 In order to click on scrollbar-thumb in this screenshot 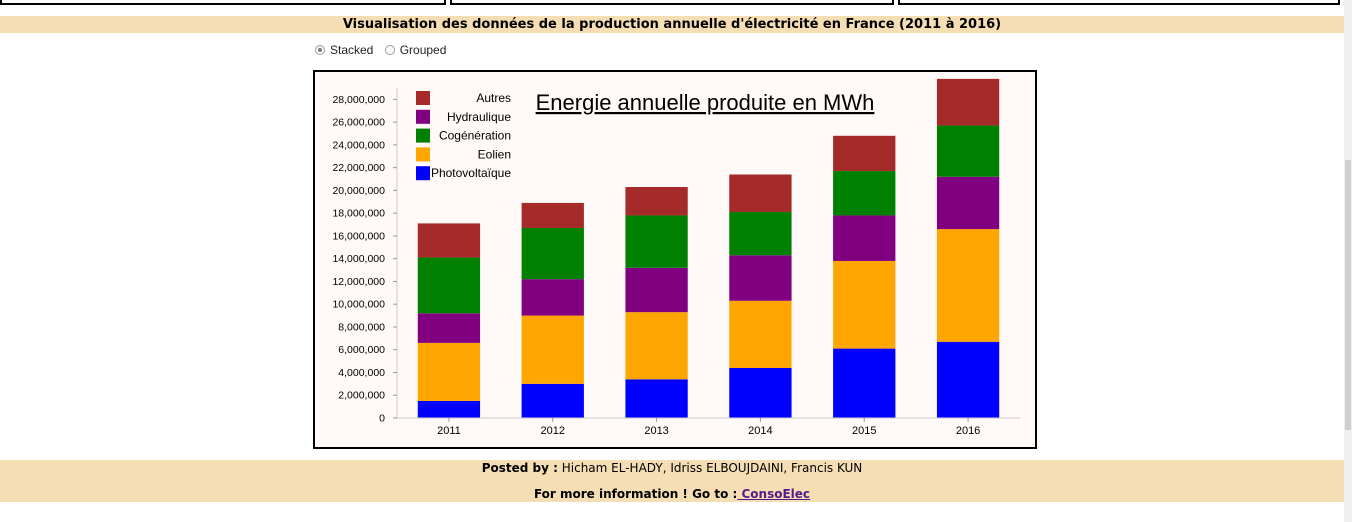, I will do `click(1348, 295)`.